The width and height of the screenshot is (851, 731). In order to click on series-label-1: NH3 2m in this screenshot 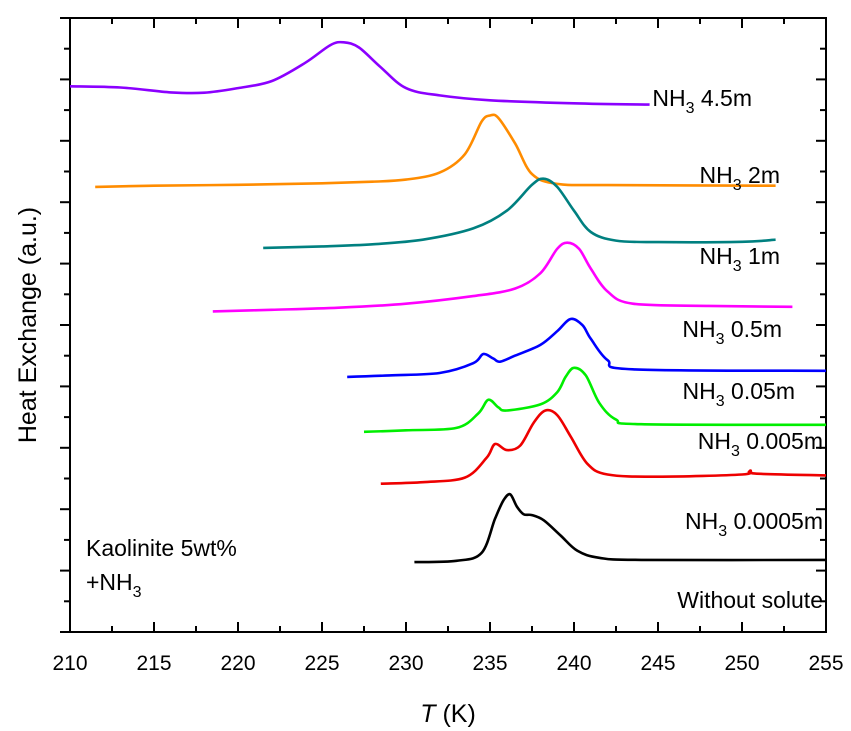, I will do `click(740, 178)`.